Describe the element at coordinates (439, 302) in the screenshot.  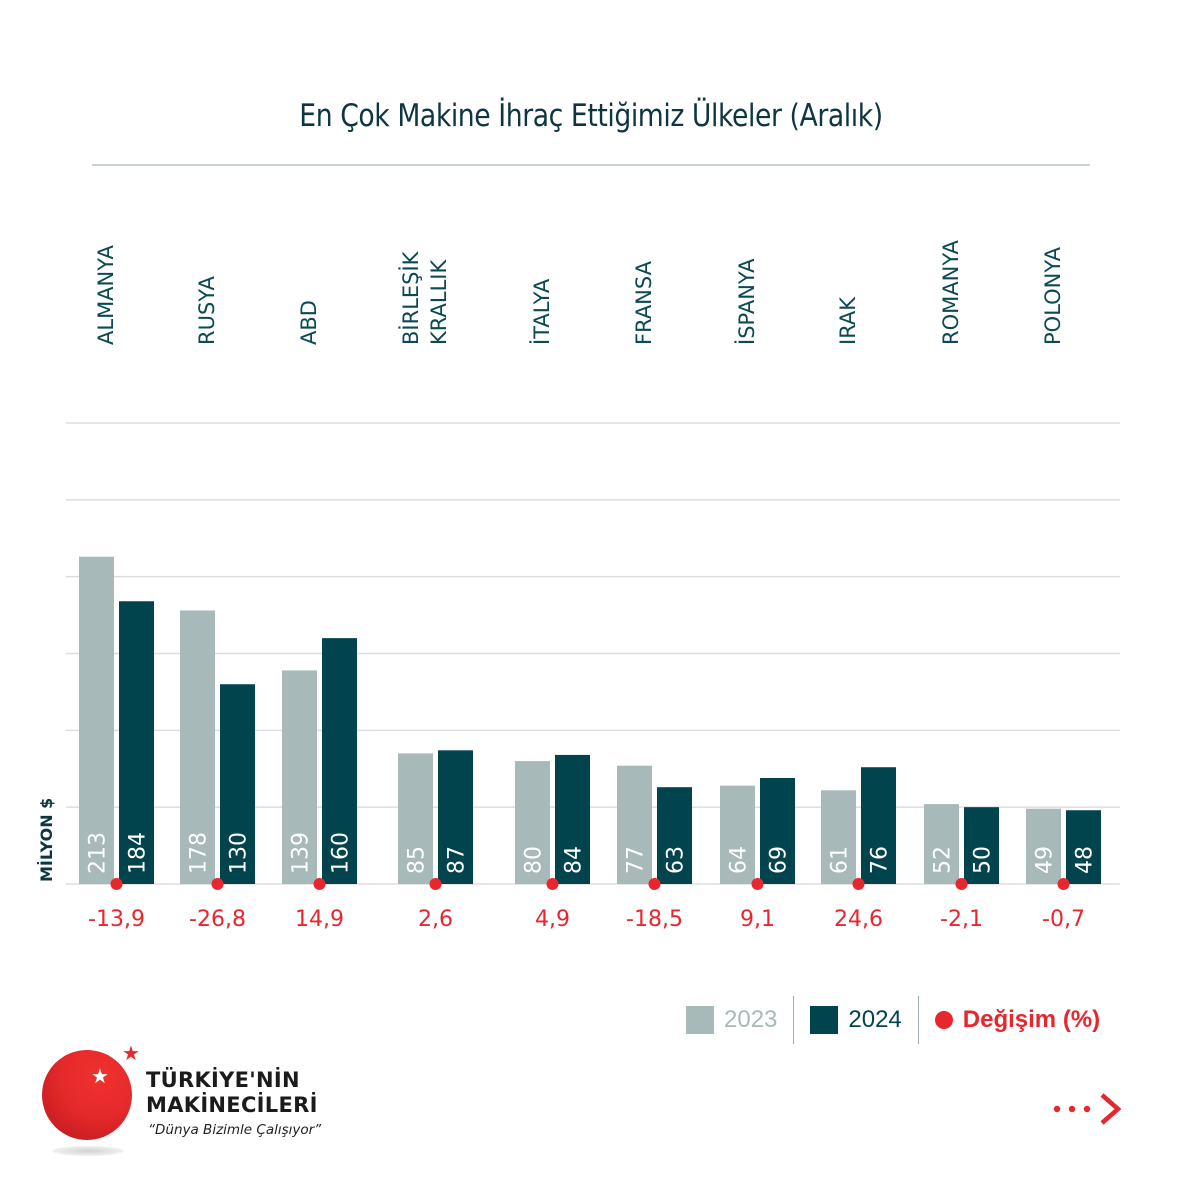
I see `category-label: KRALLIK` at that location.